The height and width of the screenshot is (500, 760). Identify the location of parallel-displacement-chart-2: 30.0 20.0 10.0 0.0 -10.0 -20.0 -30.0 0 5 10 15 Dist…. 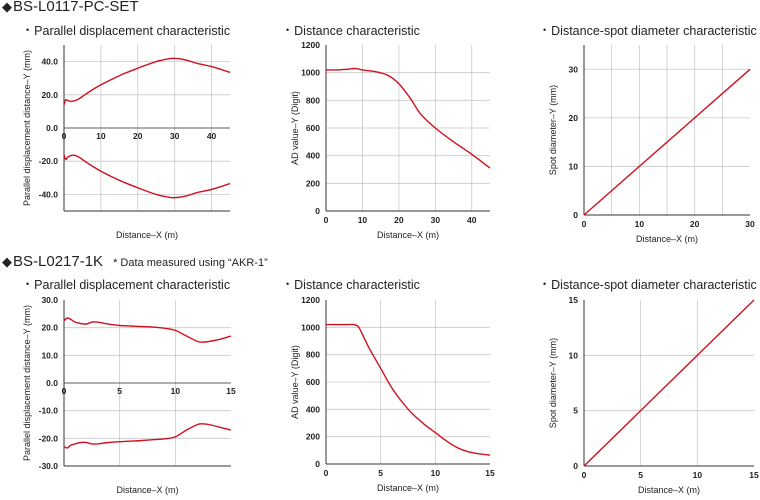
(129, 395).